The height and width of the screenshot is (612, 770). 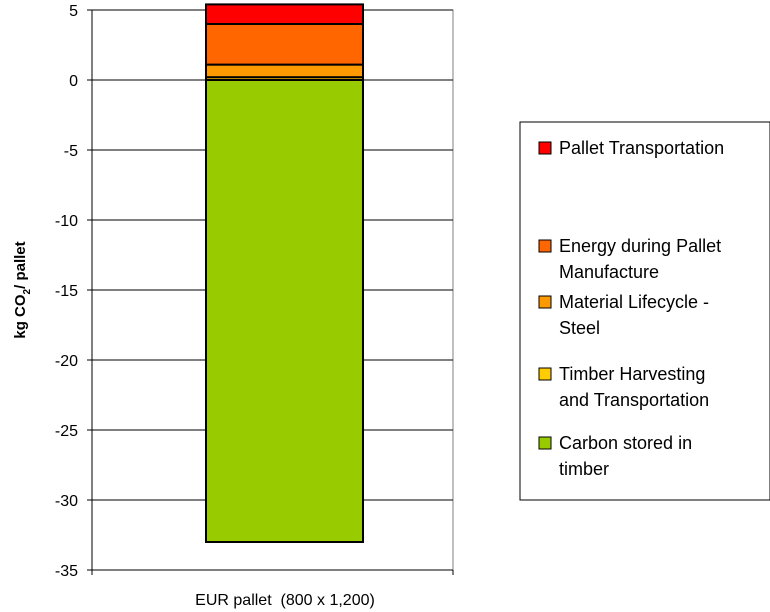 I want to click on legend-label: Pallet Transportation, so click(x=641, y=148).